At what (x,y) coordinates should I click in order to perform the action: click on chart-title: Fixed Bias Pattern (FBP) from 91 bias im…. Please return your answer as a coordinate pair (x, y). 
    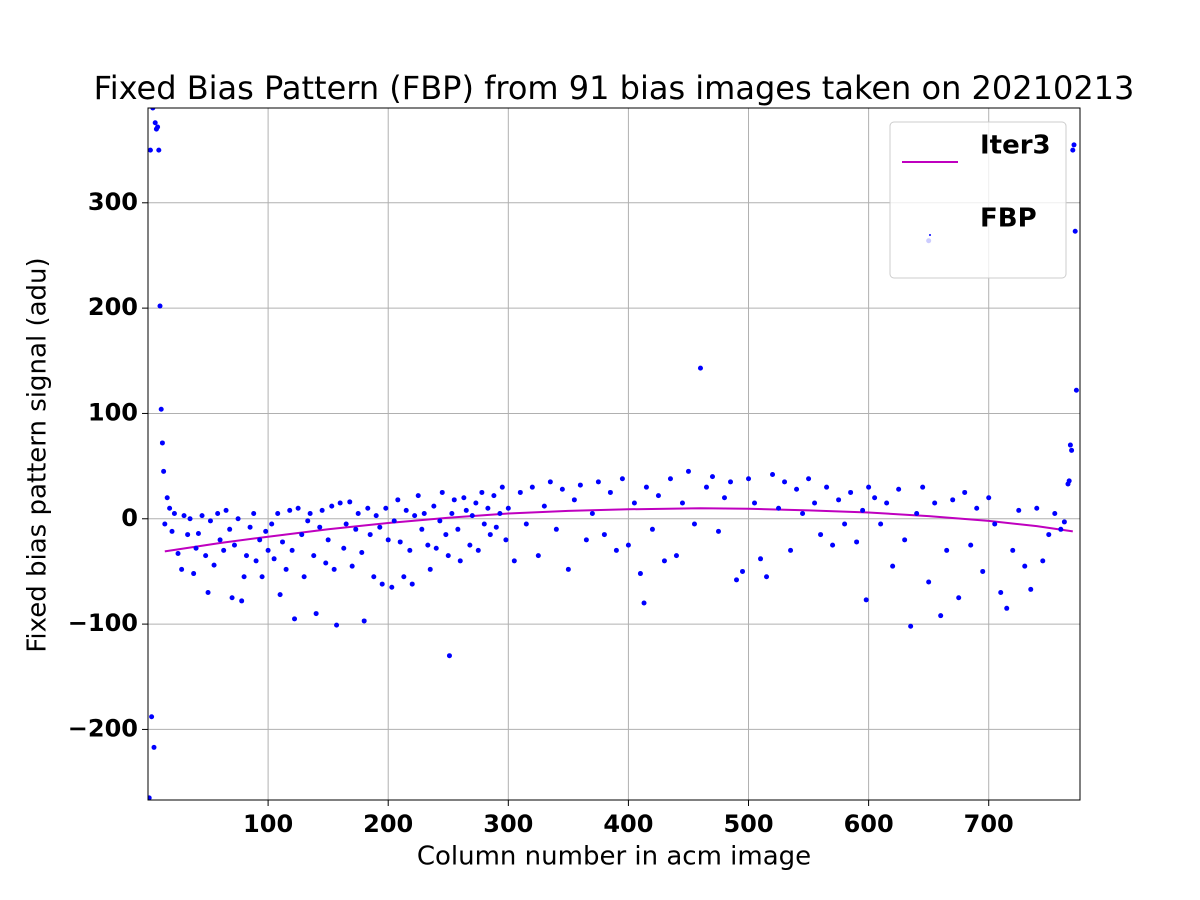
    Looking at the image, I should click on (614, 88).